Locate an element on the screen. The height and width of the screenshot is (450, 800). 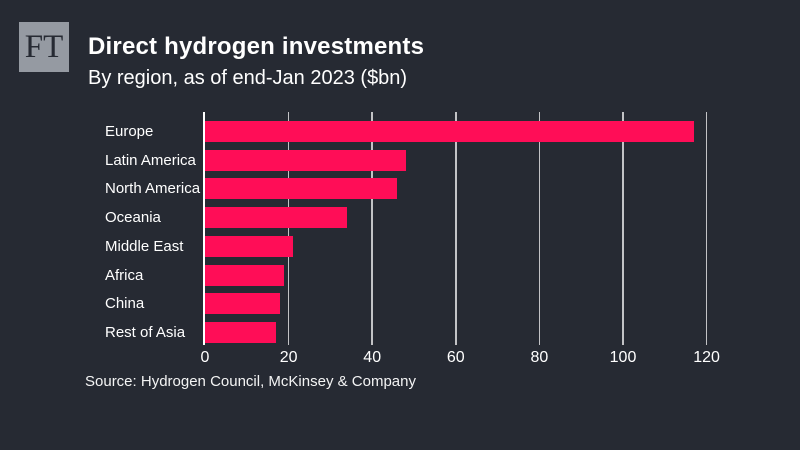
ft-logo: FT is located at coordinates (44, 47).